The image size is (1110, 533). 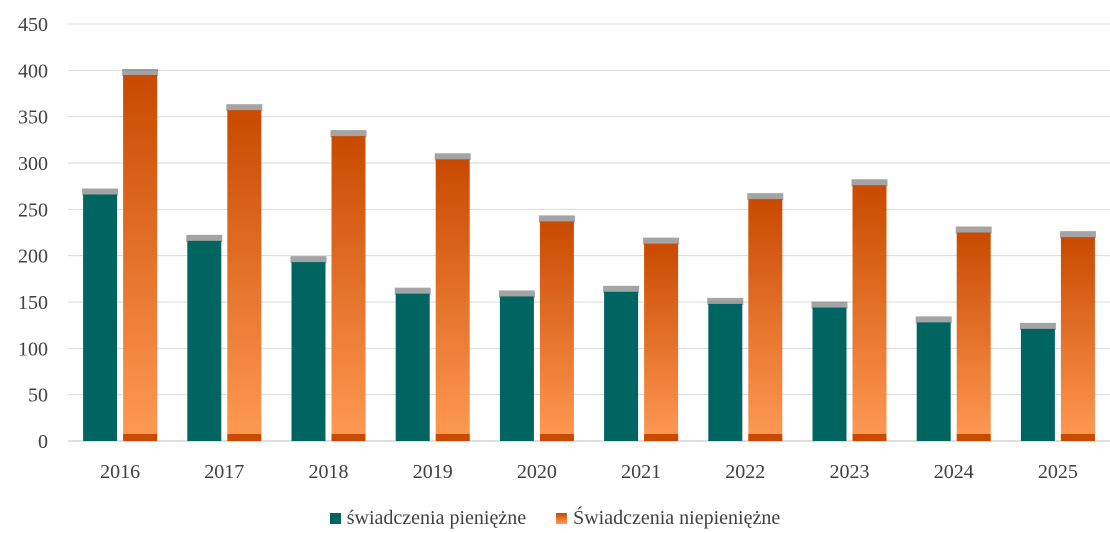 I want to click on bar-cash-2018, so click(x=308, y=351).